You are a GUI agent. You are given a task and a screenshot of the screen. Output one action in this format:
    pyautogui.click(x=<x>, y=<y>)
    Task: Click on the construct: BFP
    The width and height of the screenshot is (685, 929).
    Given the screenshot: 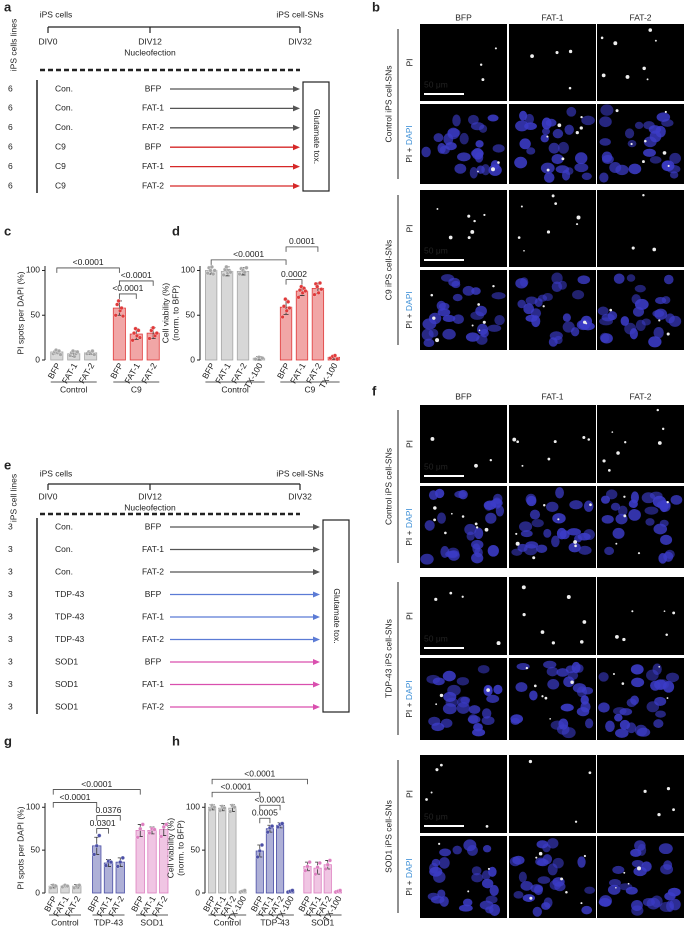 What is the action you would take?
    pyautogui.click(x=153, y=88)
    